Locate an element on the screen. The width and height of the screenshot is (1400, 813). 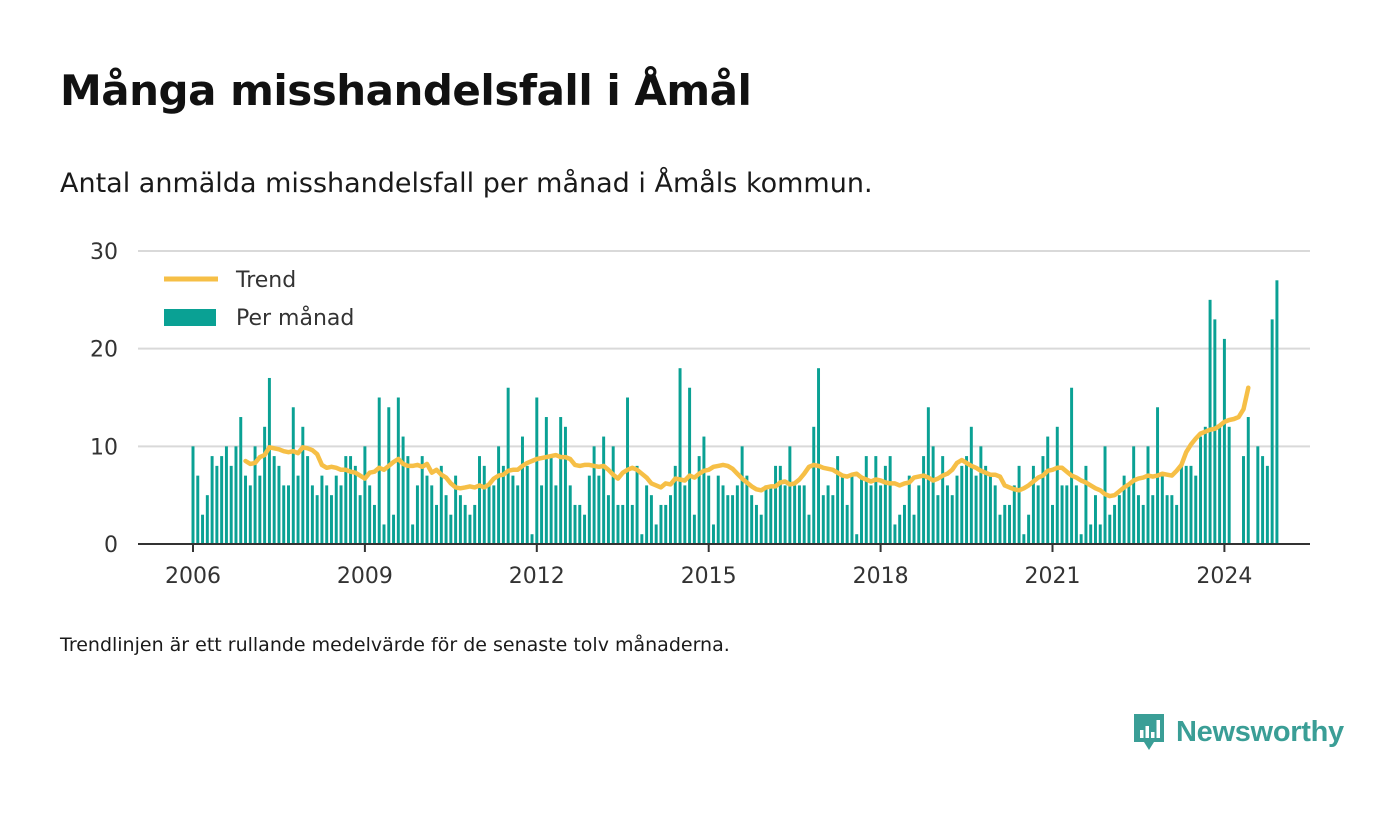
y-tick-label: 0 is located at coordinates (111, 545).